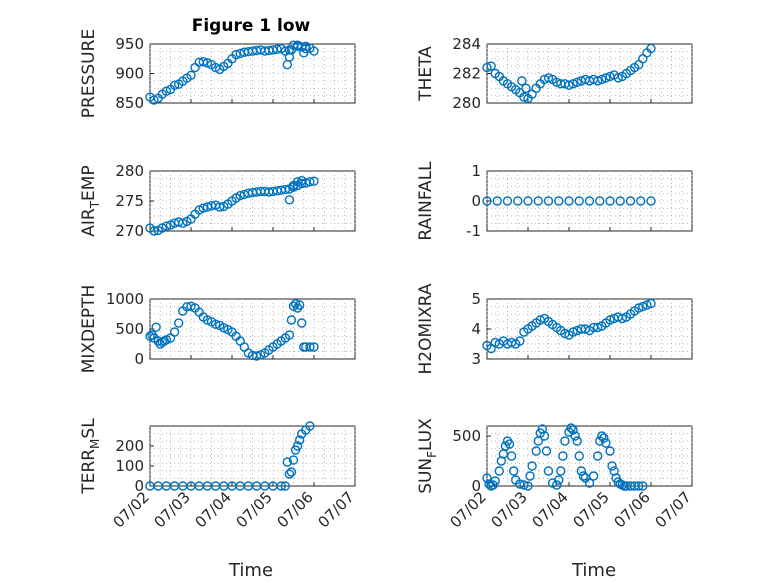 The width and height of the screenshot is (778, 583). What do you see at coordinates (426, 201) in the screenshot?
I see `y-axis-label: RAINFALL` at bounding box center [426, 201].